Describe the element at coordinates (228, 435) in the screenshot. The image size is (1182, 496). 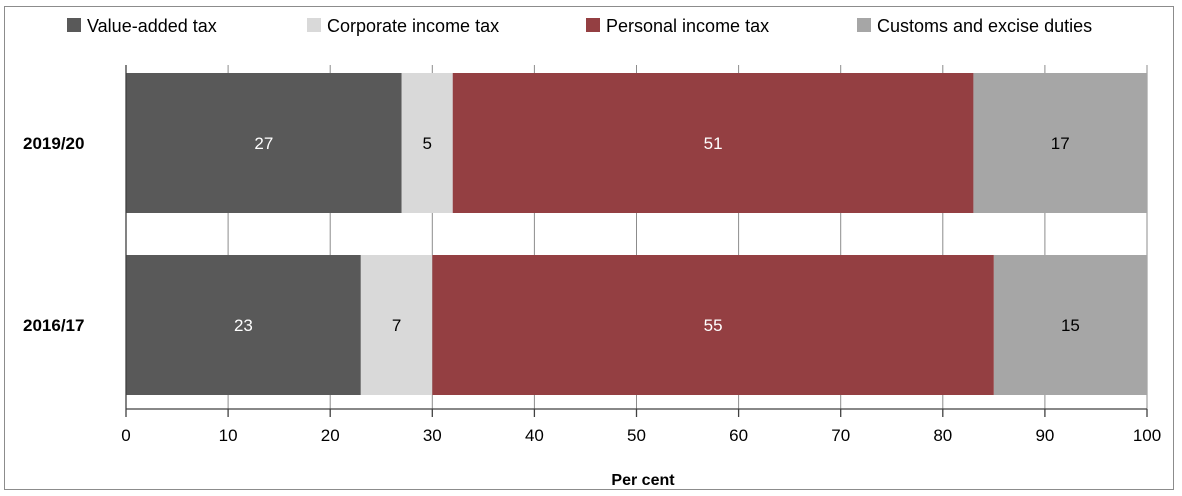
I see `x-tick-label: 10` at that location.